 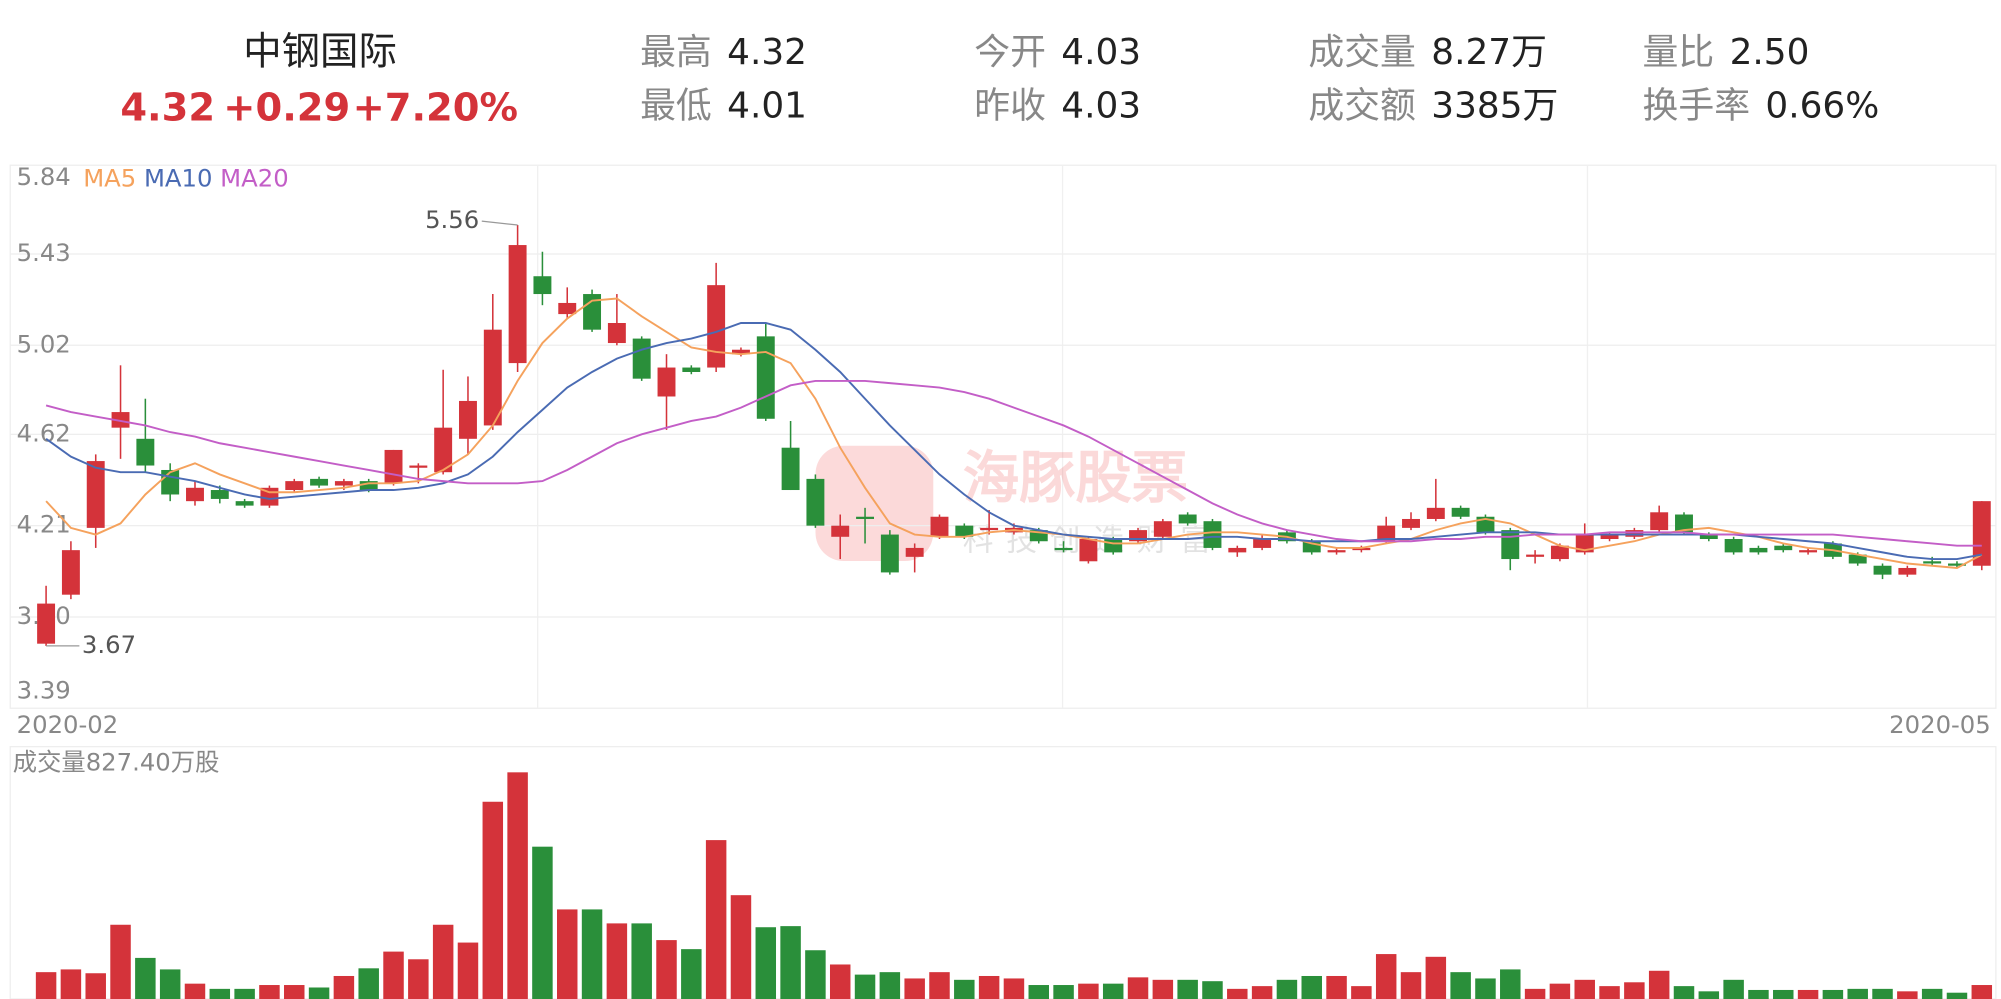 What do you see at coordinates (178, 177) in the screenshot?
I see `legend-entry: MA10` at bounding box center [178, 177].